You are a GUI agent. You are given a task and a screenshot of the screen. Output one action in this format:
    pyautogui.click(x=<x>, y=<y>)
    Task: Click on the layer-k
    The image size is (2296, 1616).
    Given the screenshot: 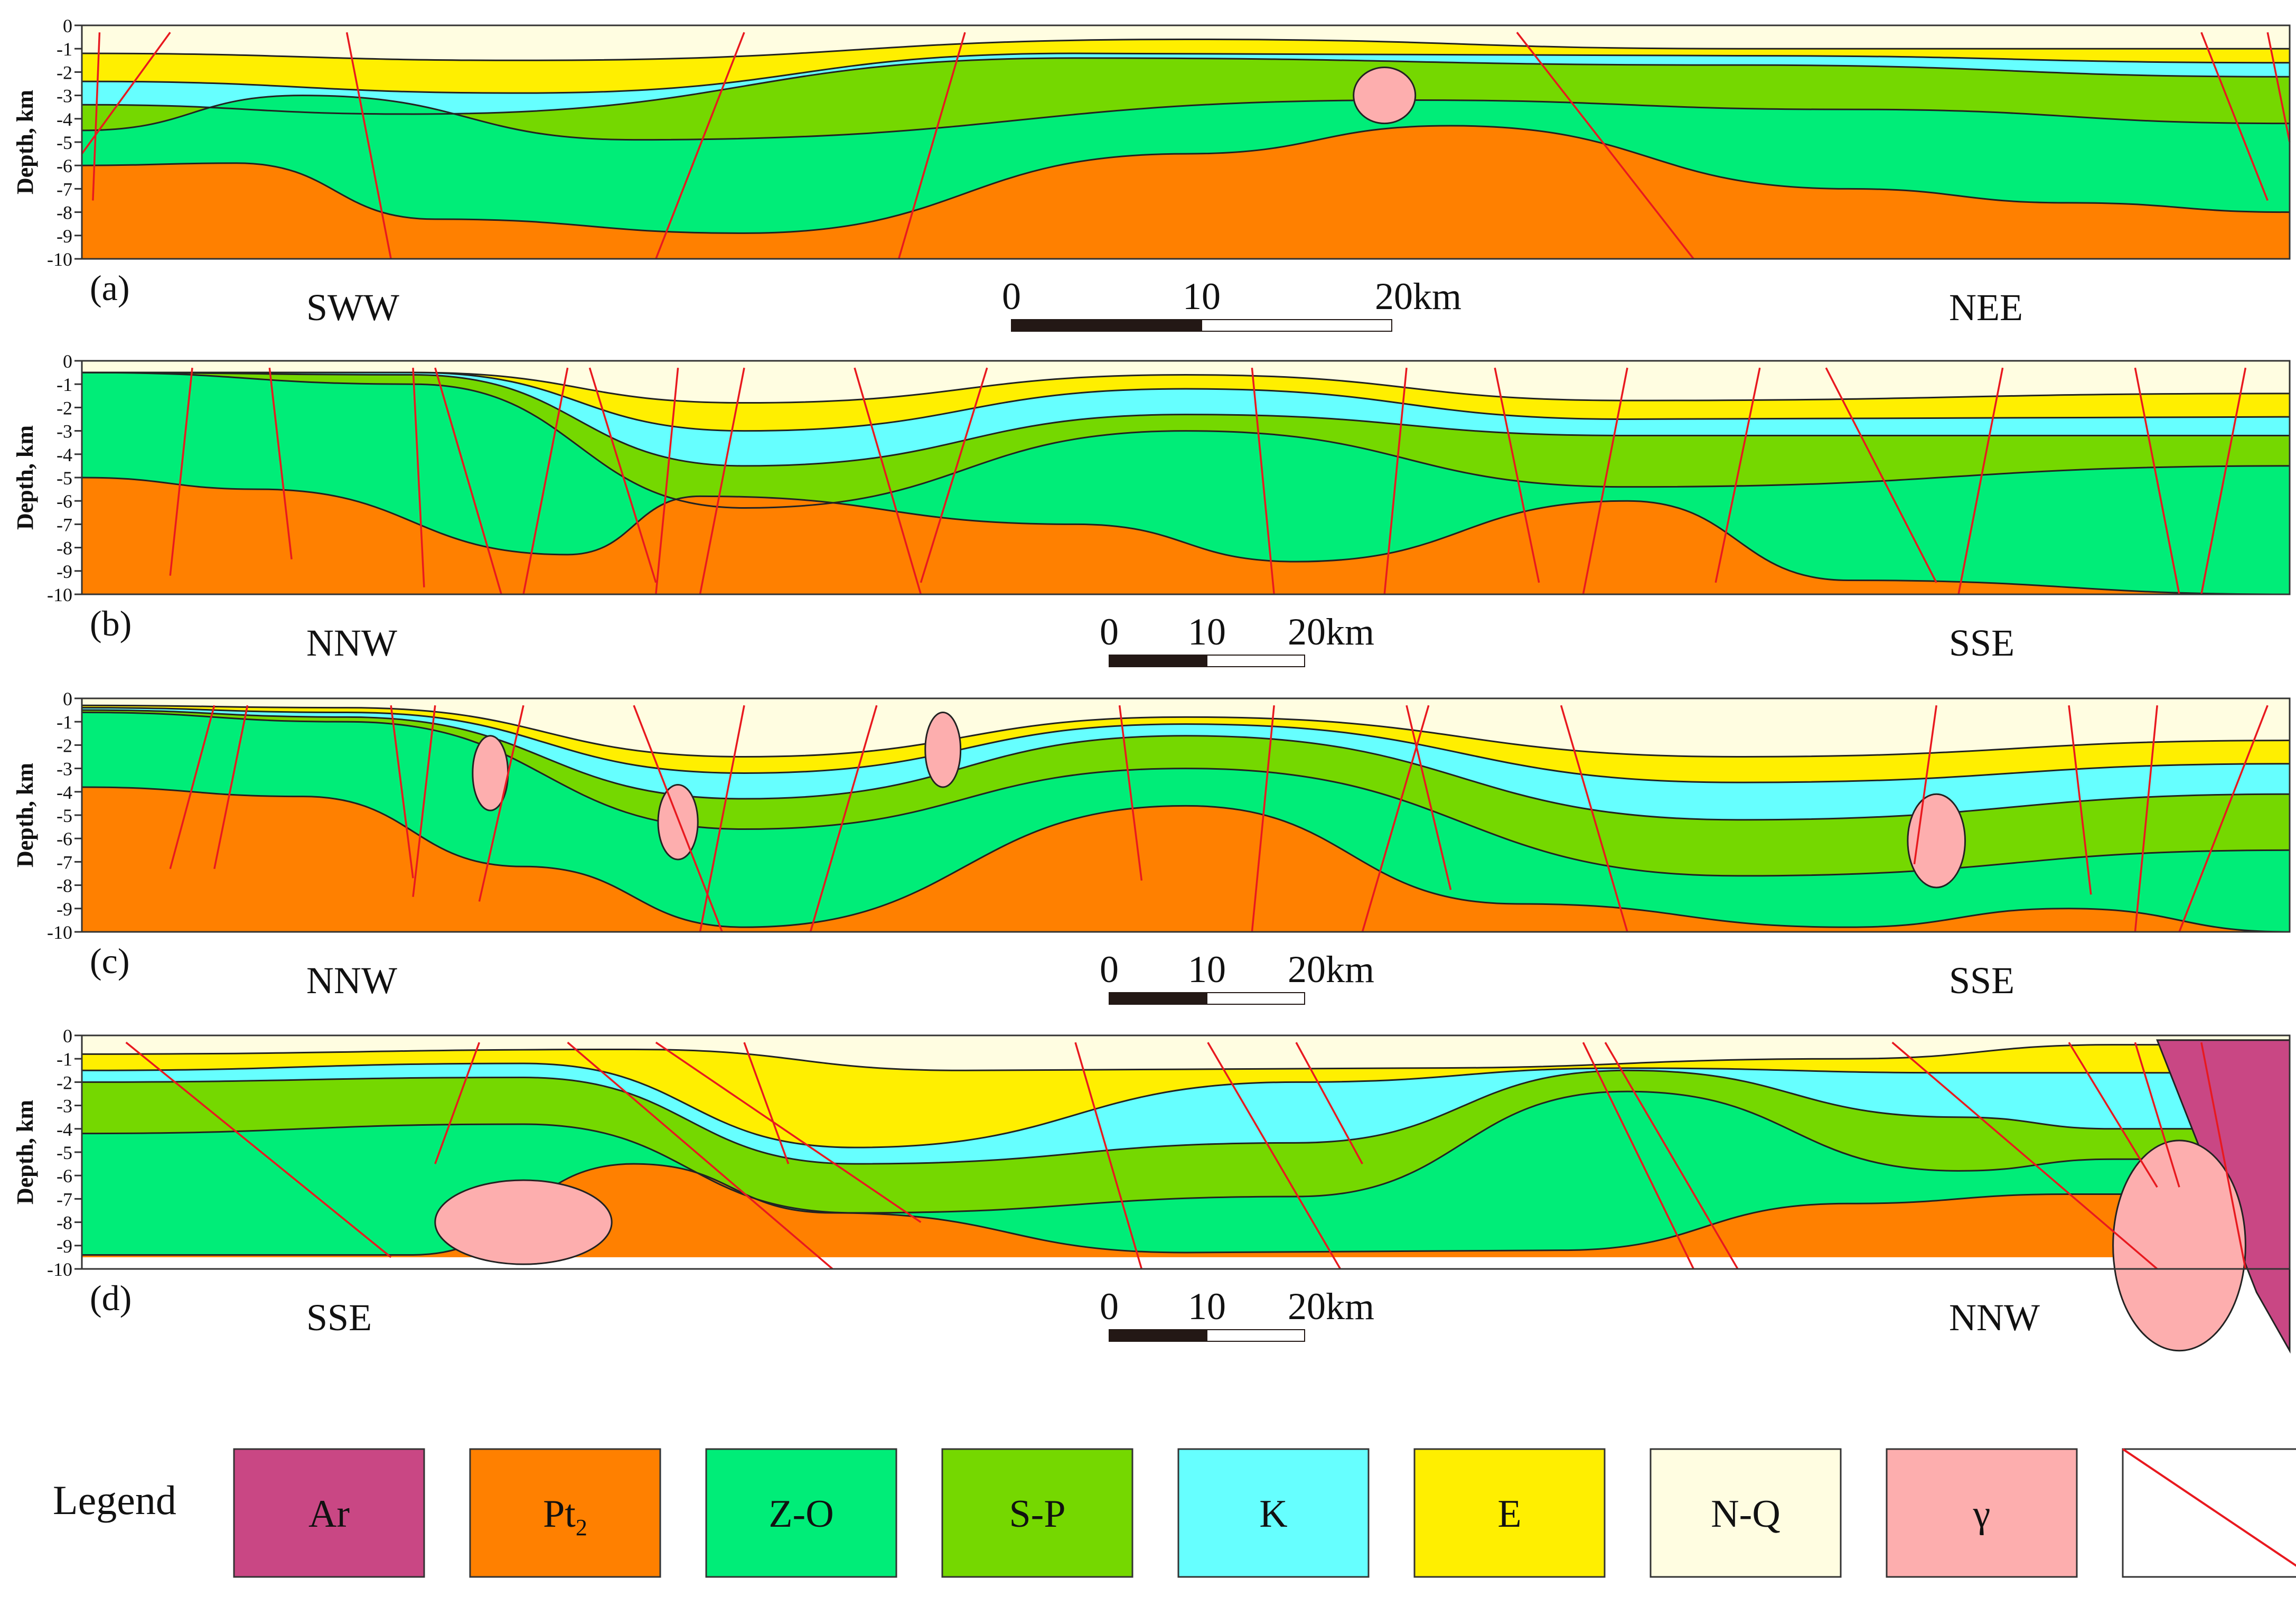 What is the action you would take?
    pyautogui.click(x=1186, y=83)
    